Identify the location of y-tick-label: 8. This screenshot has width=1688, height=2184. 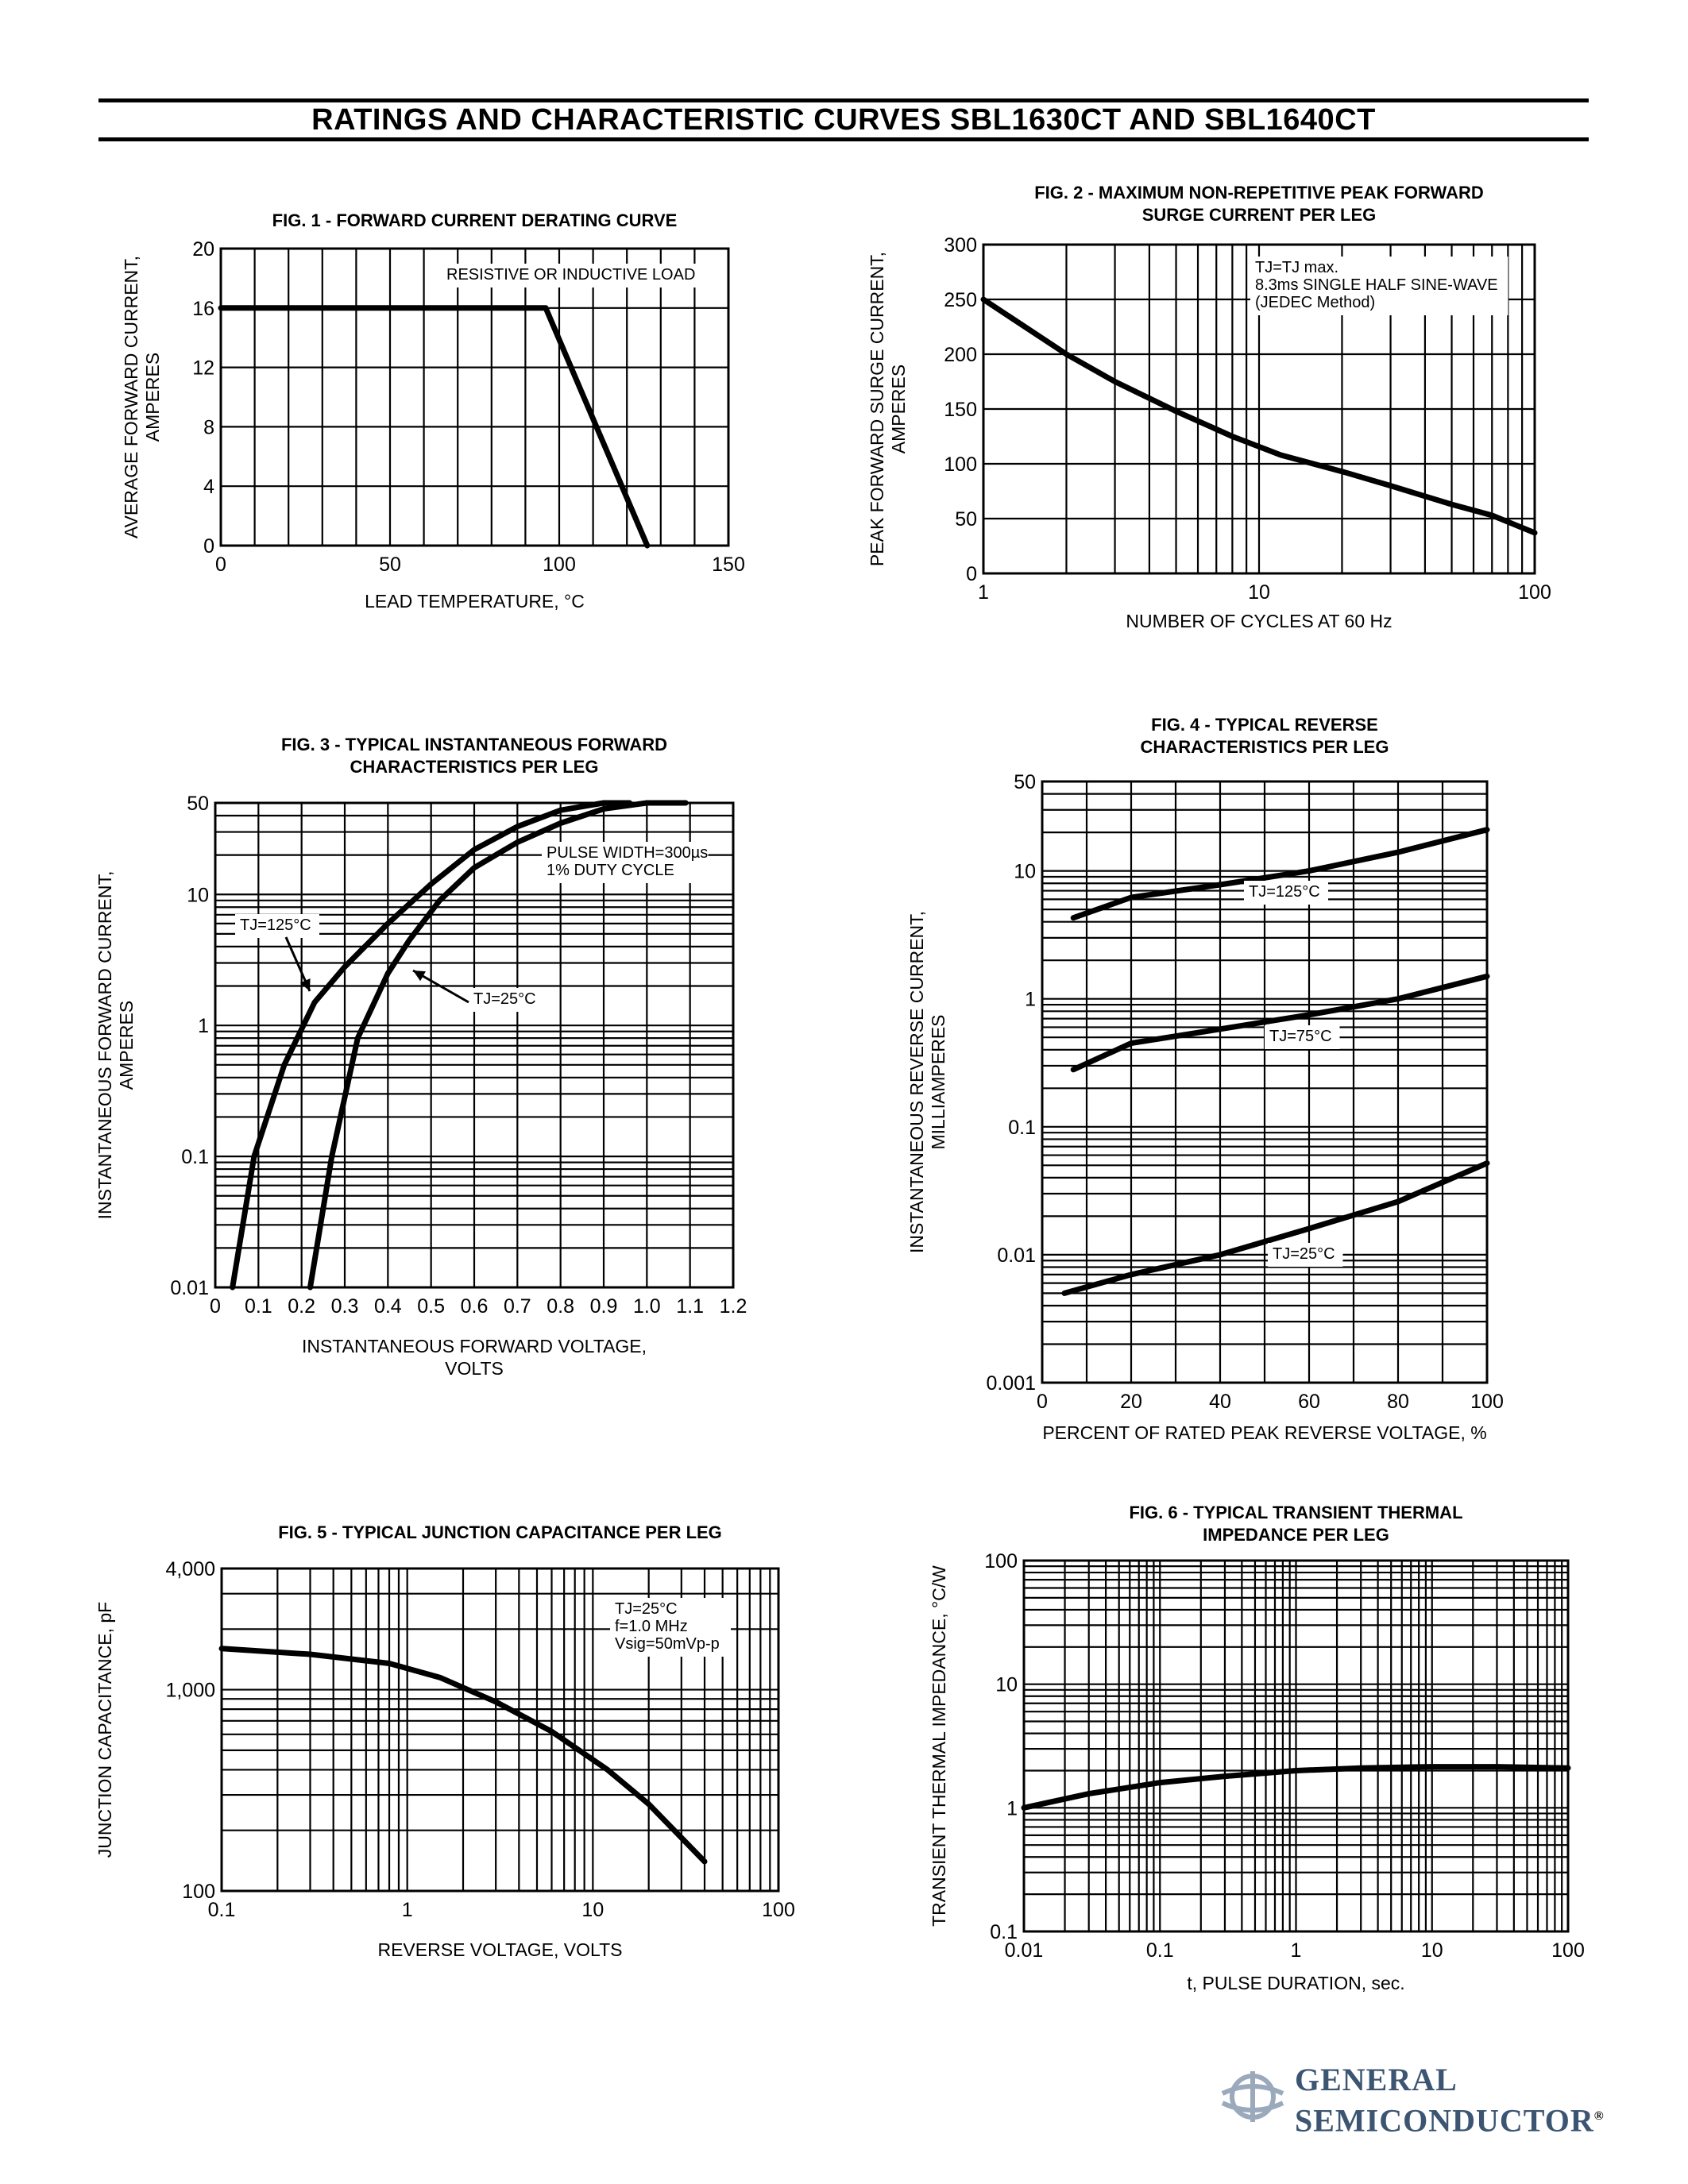
(209, 427).